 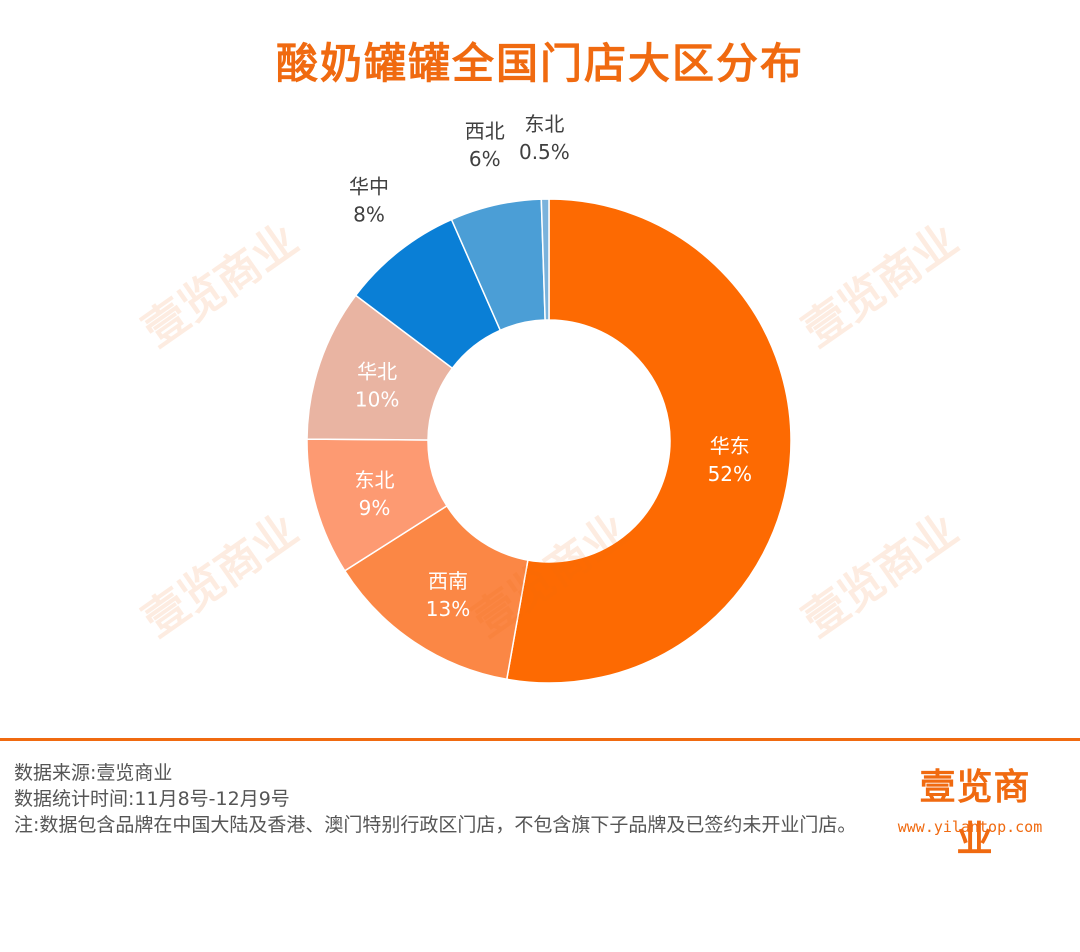 What do you see at coordinates (369, 215) in the screenshot?
I see `slice-value-label: 8%` at bounding box center [369, 215].